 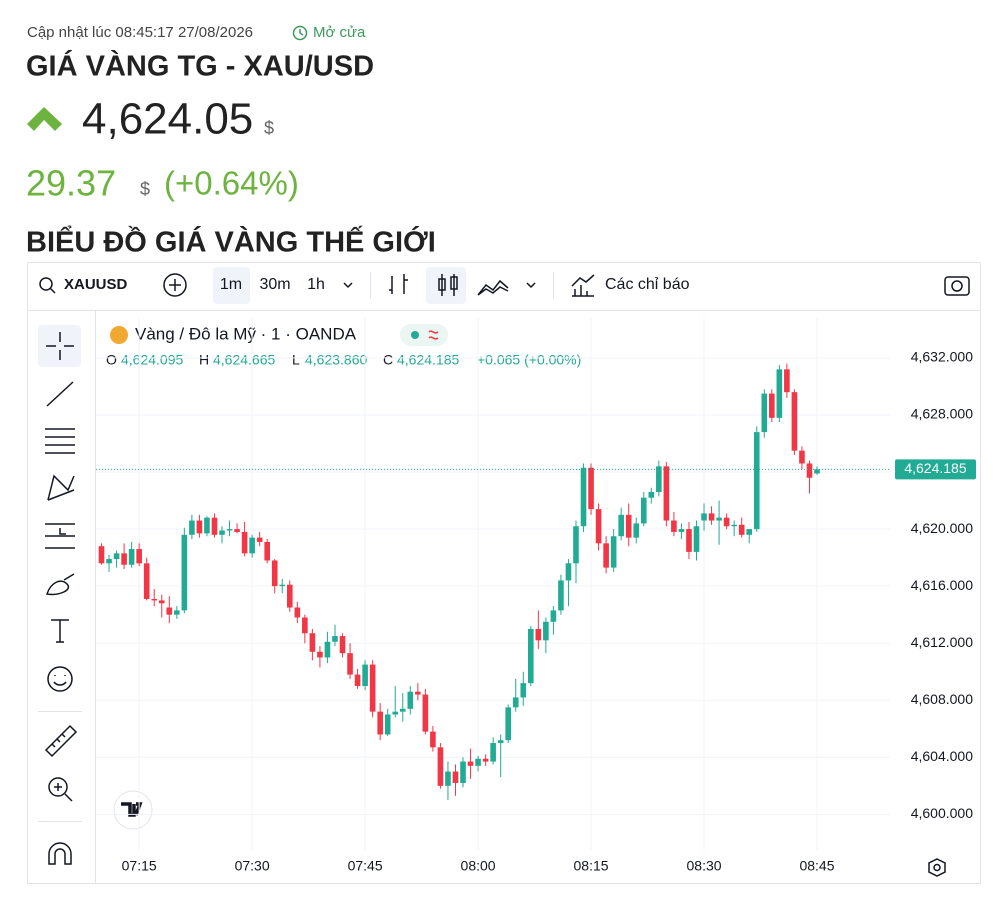 I want to click on interval: 30m, so click(x=274, y=284).